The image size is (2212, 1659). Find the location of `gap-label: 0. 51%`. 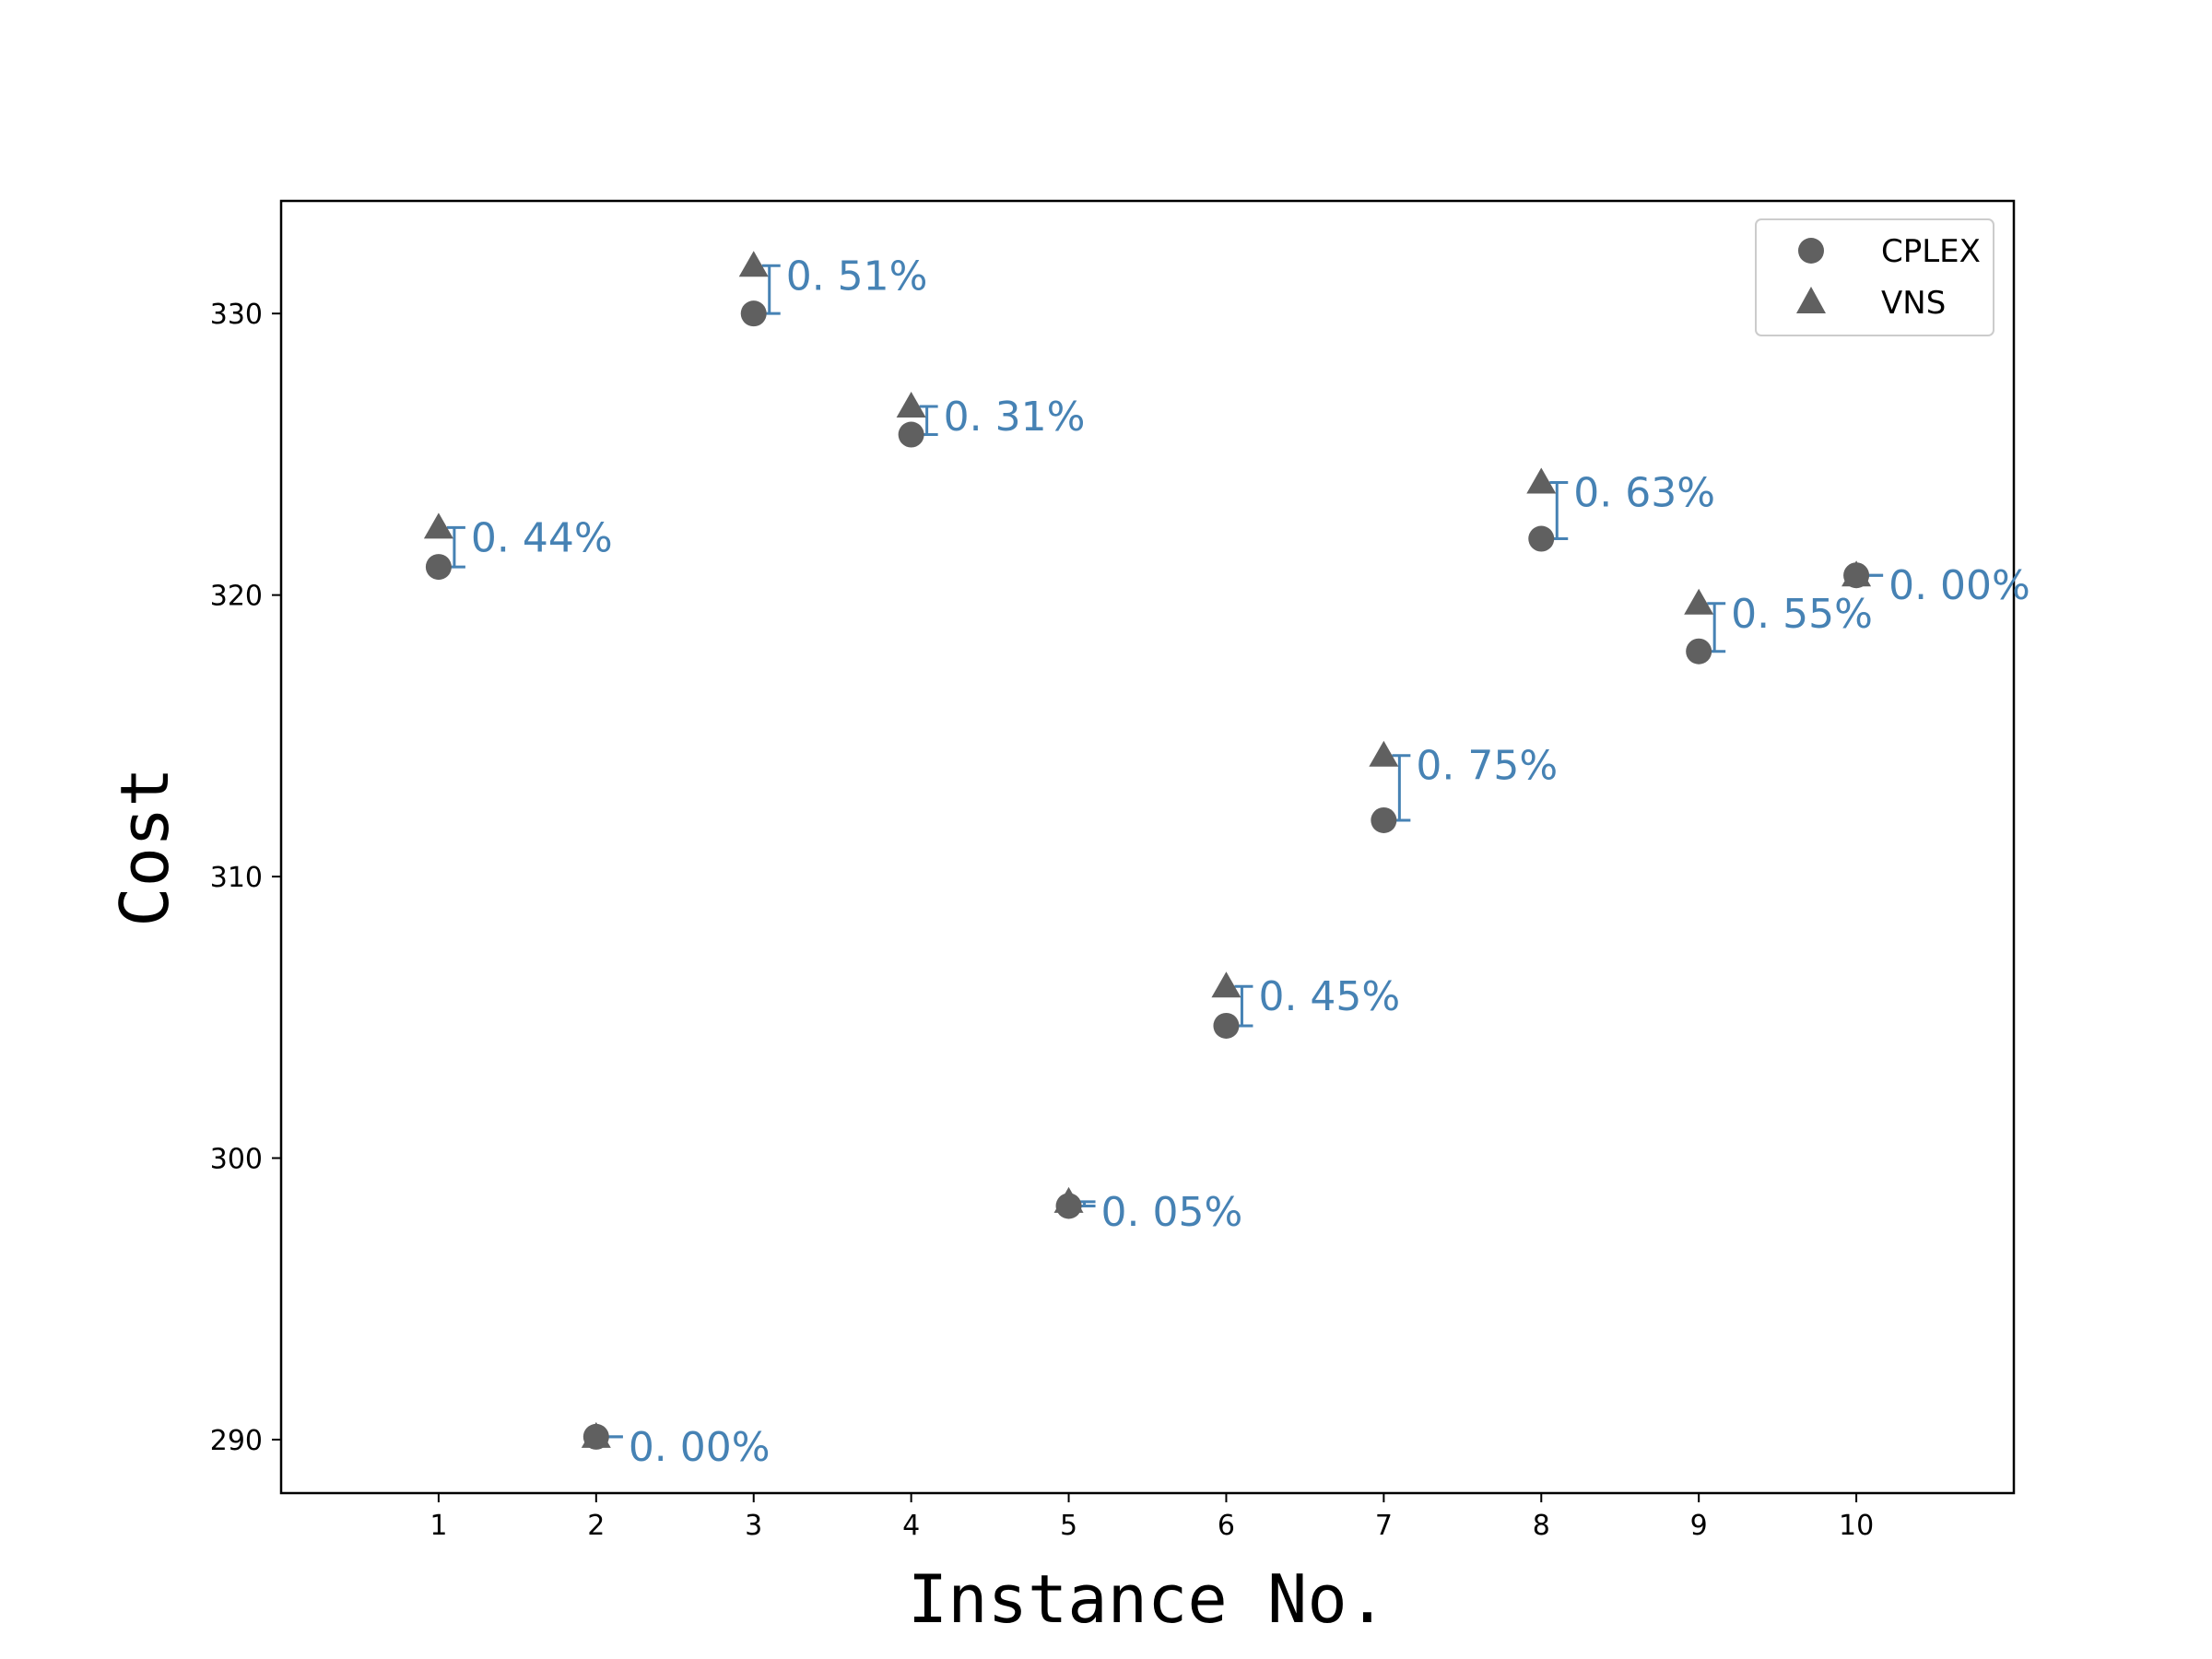

gap-label: 0. 51% is located at coordinates (857, 276).